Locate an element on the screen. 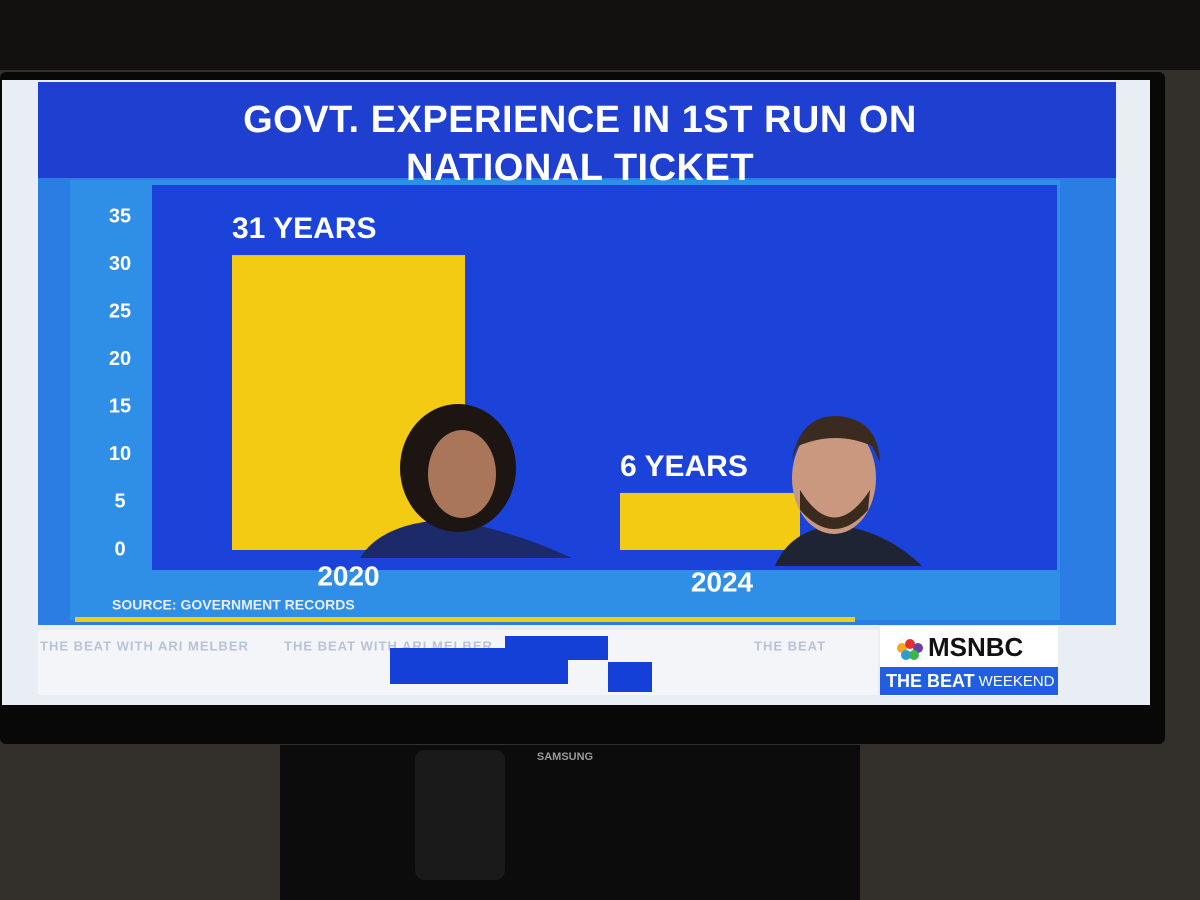  logo-band is located at coordinates (969, 681).